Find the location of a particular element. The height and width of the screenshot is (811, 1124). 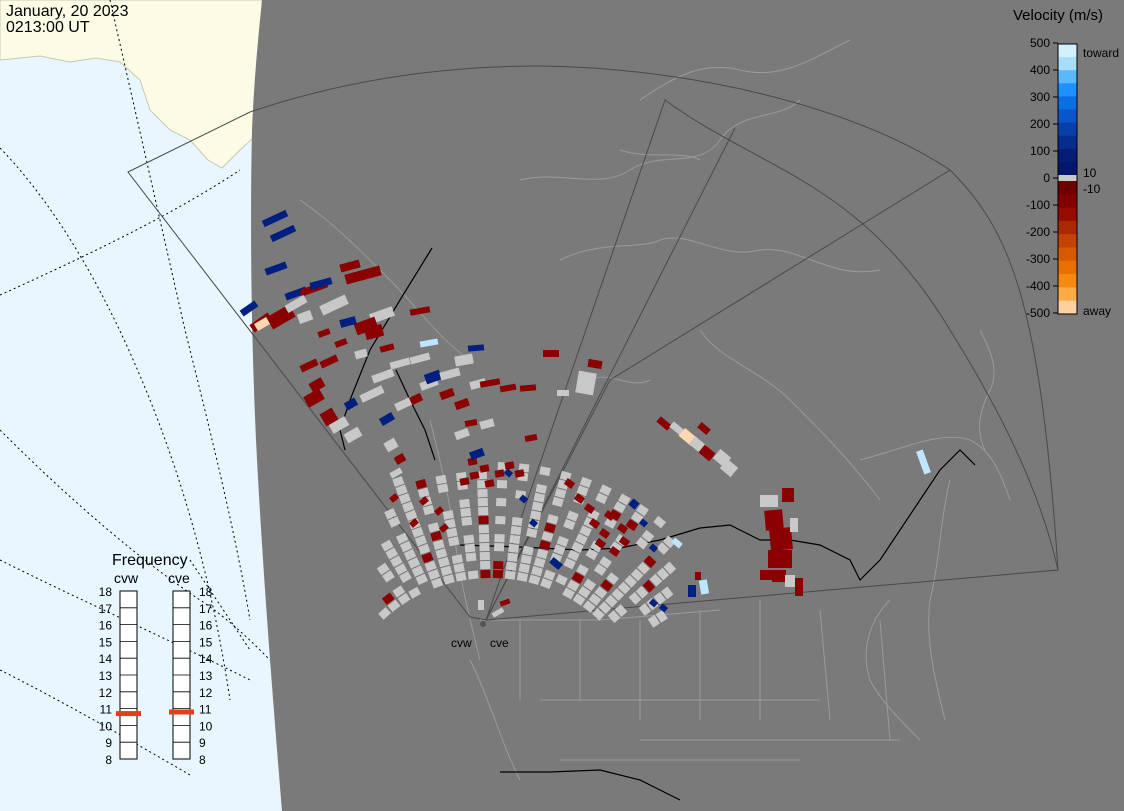

frequency-marker-cvw is located at coordinates (128, 714).